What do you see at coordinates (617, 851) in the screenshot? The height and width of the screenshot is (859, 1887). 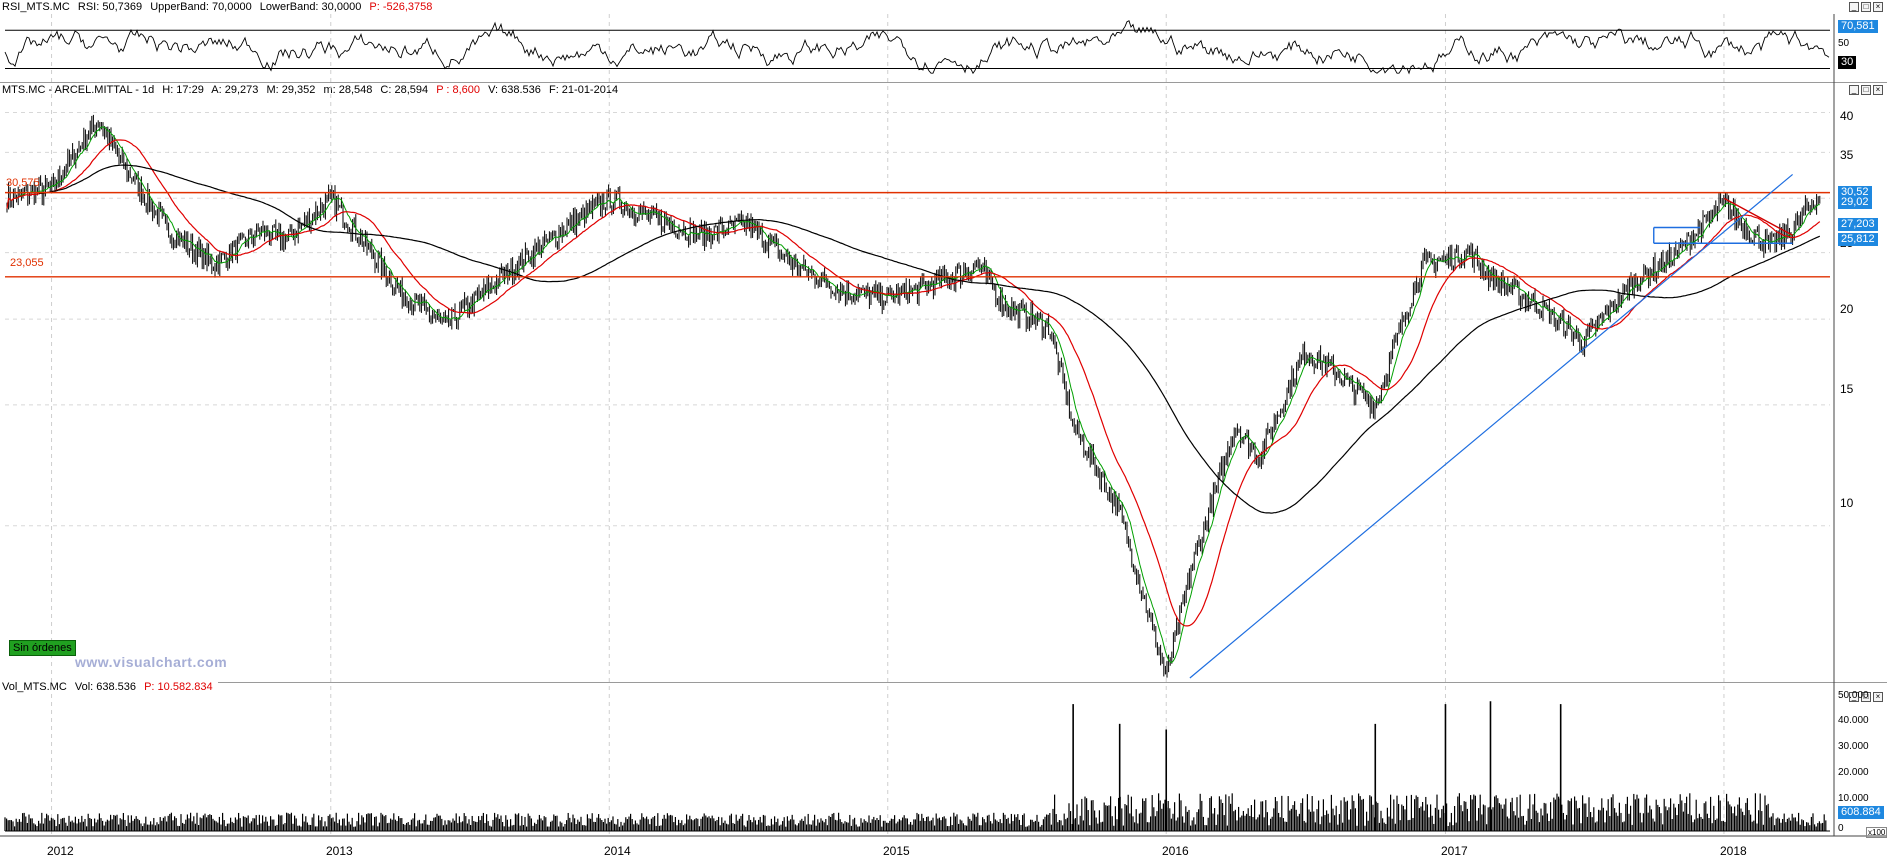 I see `x-label-2014: 2014` at bounding box center [617, 851].